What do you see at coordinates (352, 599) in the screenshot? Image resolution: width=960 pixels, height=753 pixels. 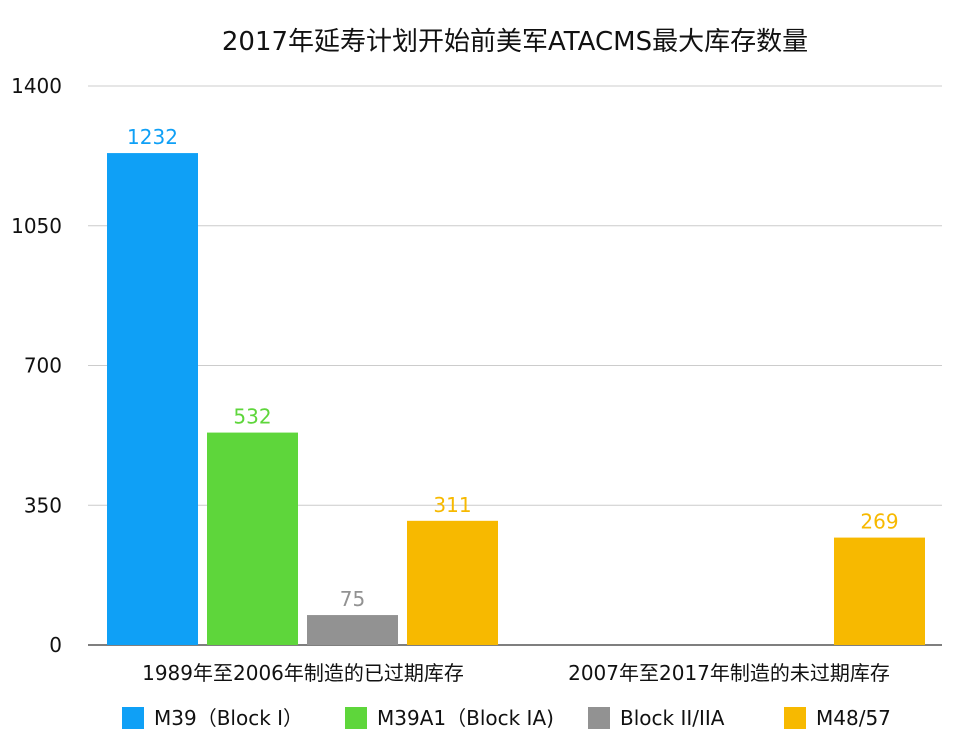 I see `data-label: 75` at bounding box center [352, 599].